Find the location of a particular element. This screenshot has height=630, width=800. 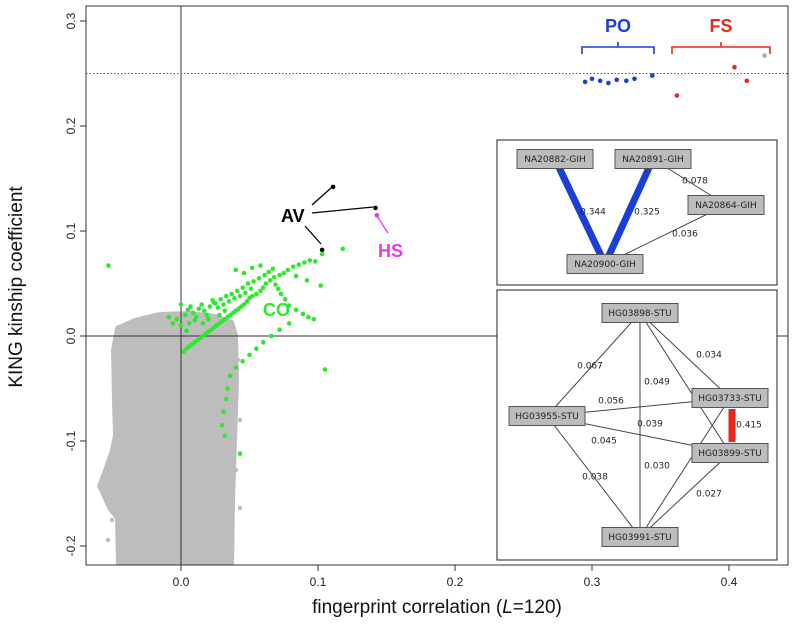

po-label: PO is located at coordinates (618, 26).